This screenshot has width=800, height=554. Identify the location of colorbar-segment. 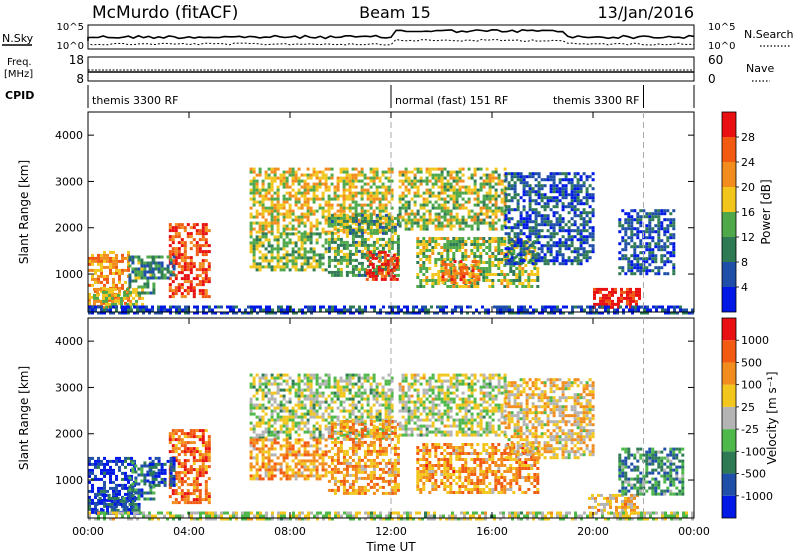
(729, 299).